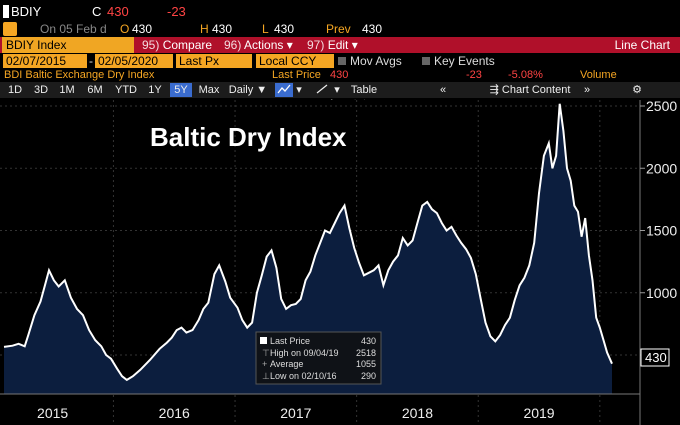 This screenshot has width=680, height=425. What do you see at coordinates (368, 341) in the screenshot?
I see `stats-last-value: 430` at bounding box center [368, 341].